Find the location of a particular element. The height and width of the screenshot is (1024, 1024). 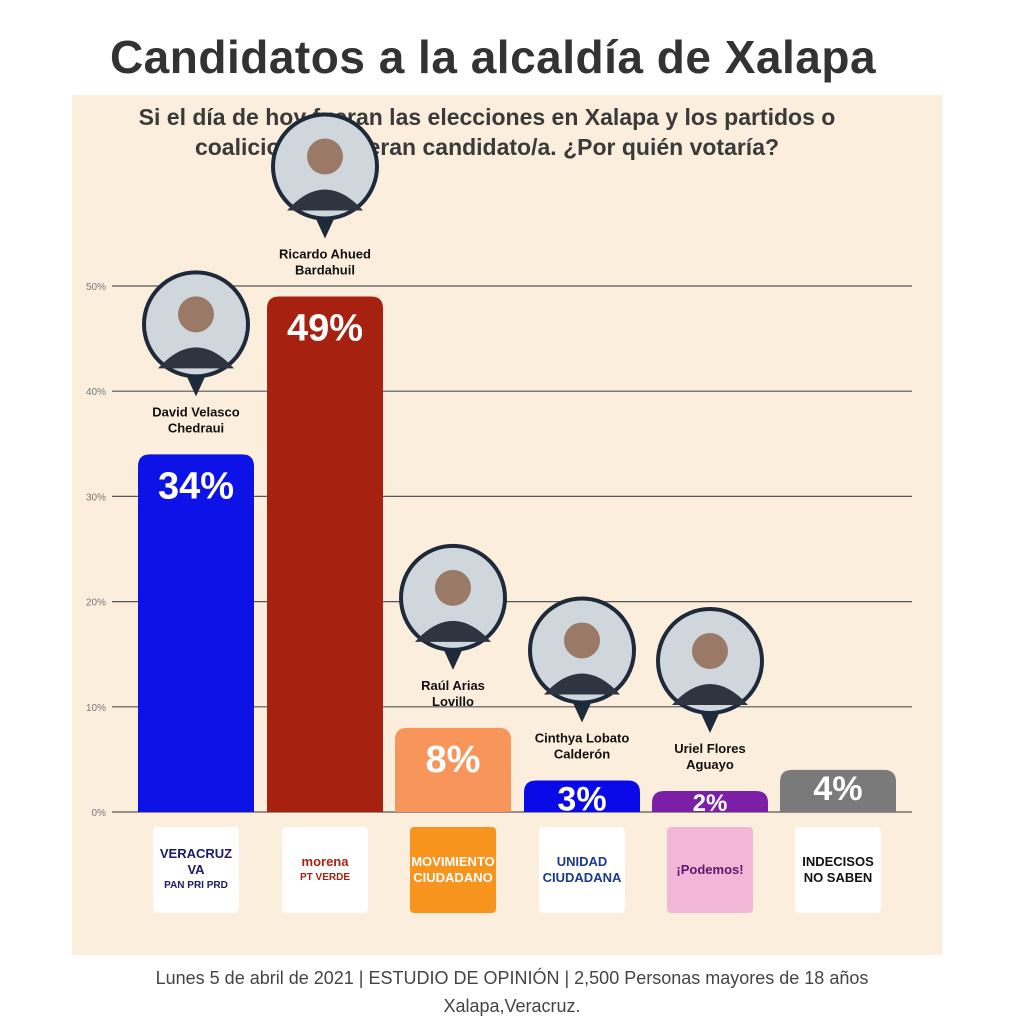

candidate-name-label: Lovillo is located at coordinates (453, 701).